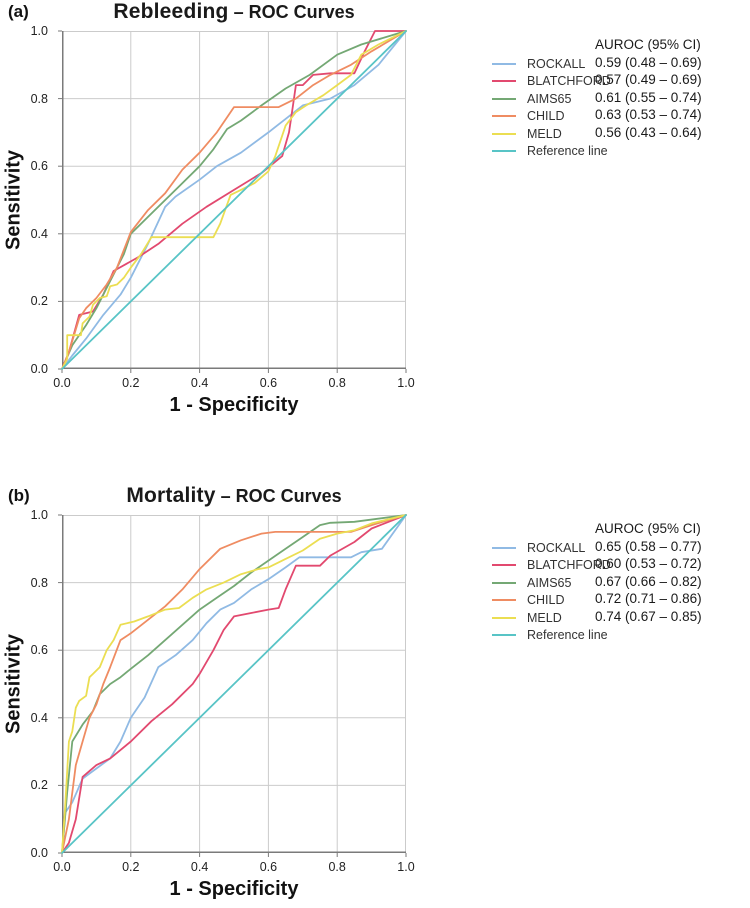 The height and width of the screenshot is (908, 750). I want to click on chart-title-mortality: Mortality – ROC Curves, so click(234, 496).